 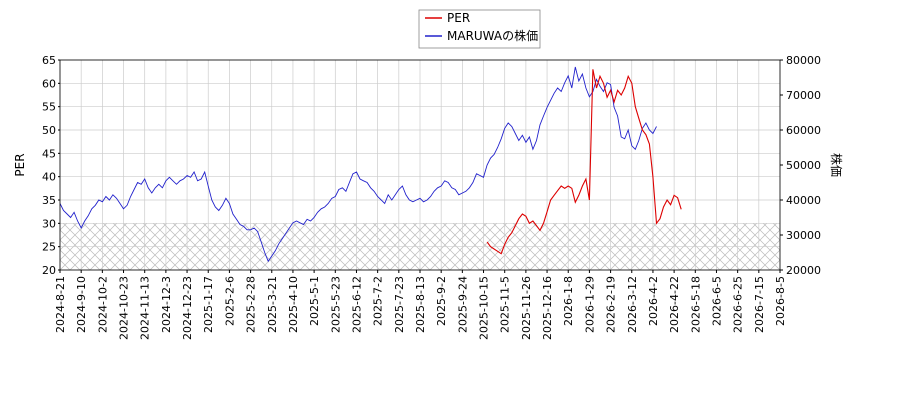 I want to click on x-tick-label: 2025-5-23, so click(x=335, y=304).